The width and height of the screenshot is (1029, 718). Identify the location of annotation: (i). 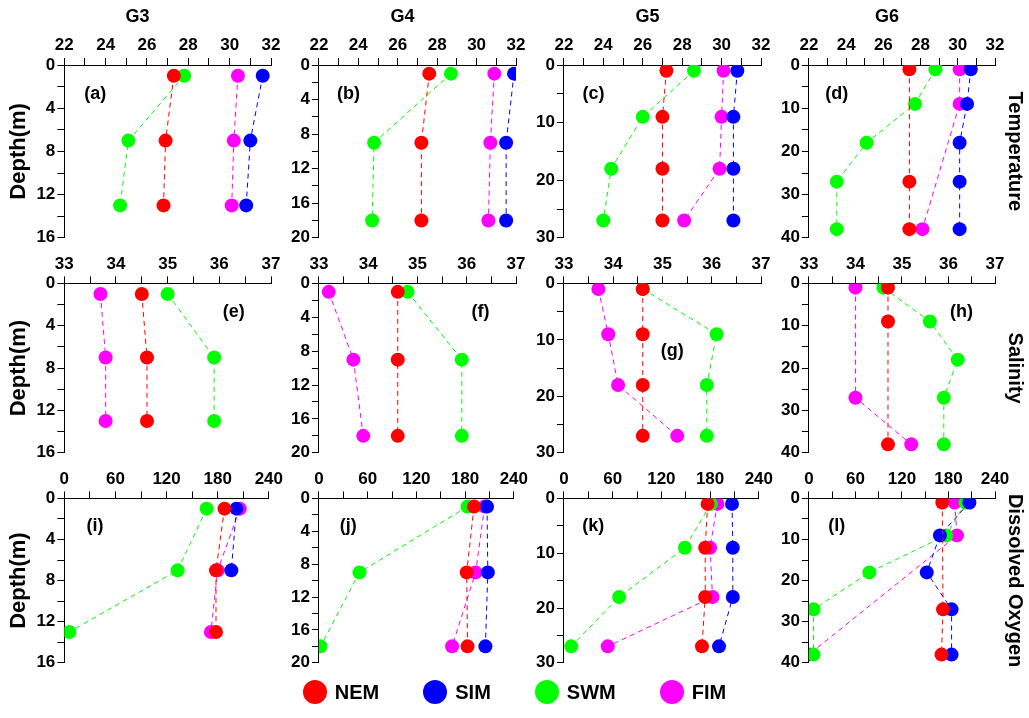
(95, 525).